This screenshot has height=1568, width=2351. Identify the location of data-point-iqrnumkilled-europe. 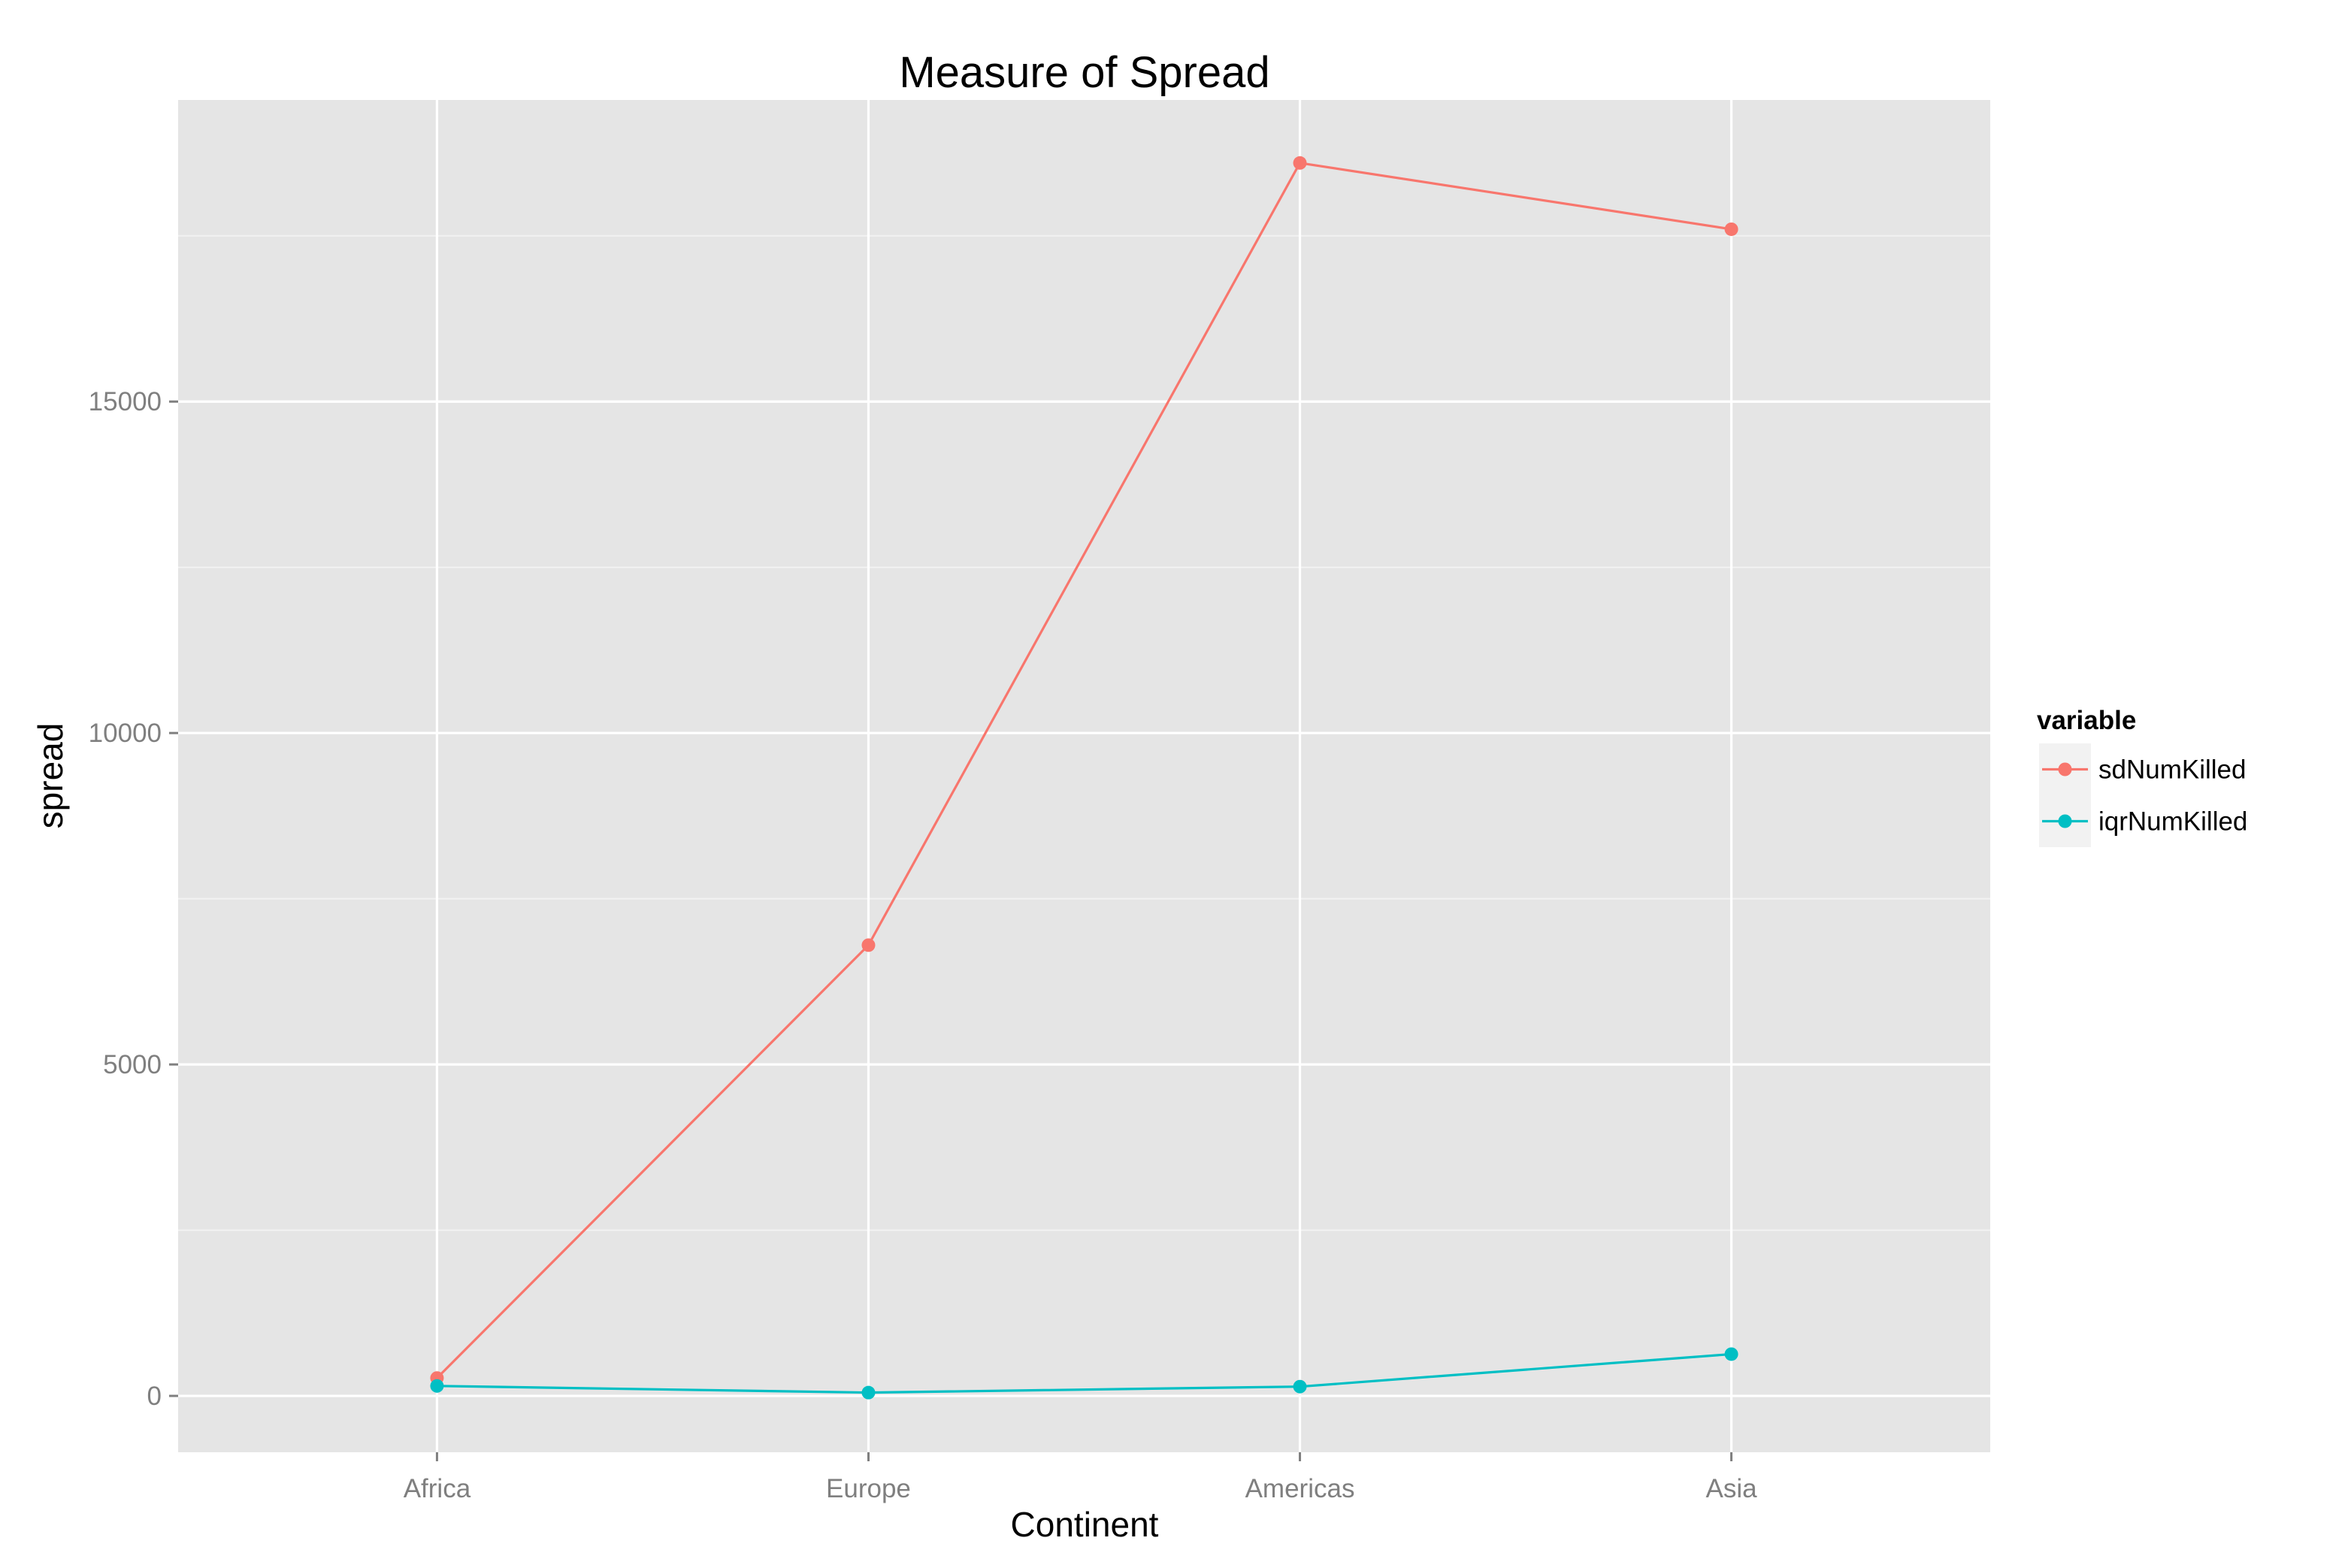
(868, 1392).